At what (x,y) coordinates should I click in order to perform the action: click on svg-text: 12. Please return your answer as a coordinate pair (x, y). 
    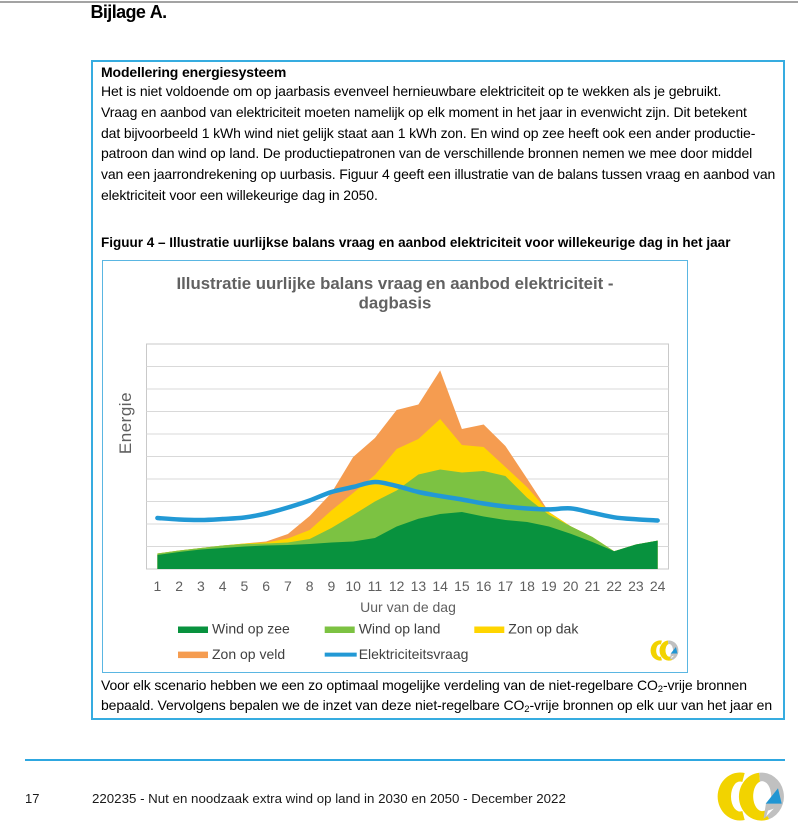
    Looking at the image, I should click on (397, 586).